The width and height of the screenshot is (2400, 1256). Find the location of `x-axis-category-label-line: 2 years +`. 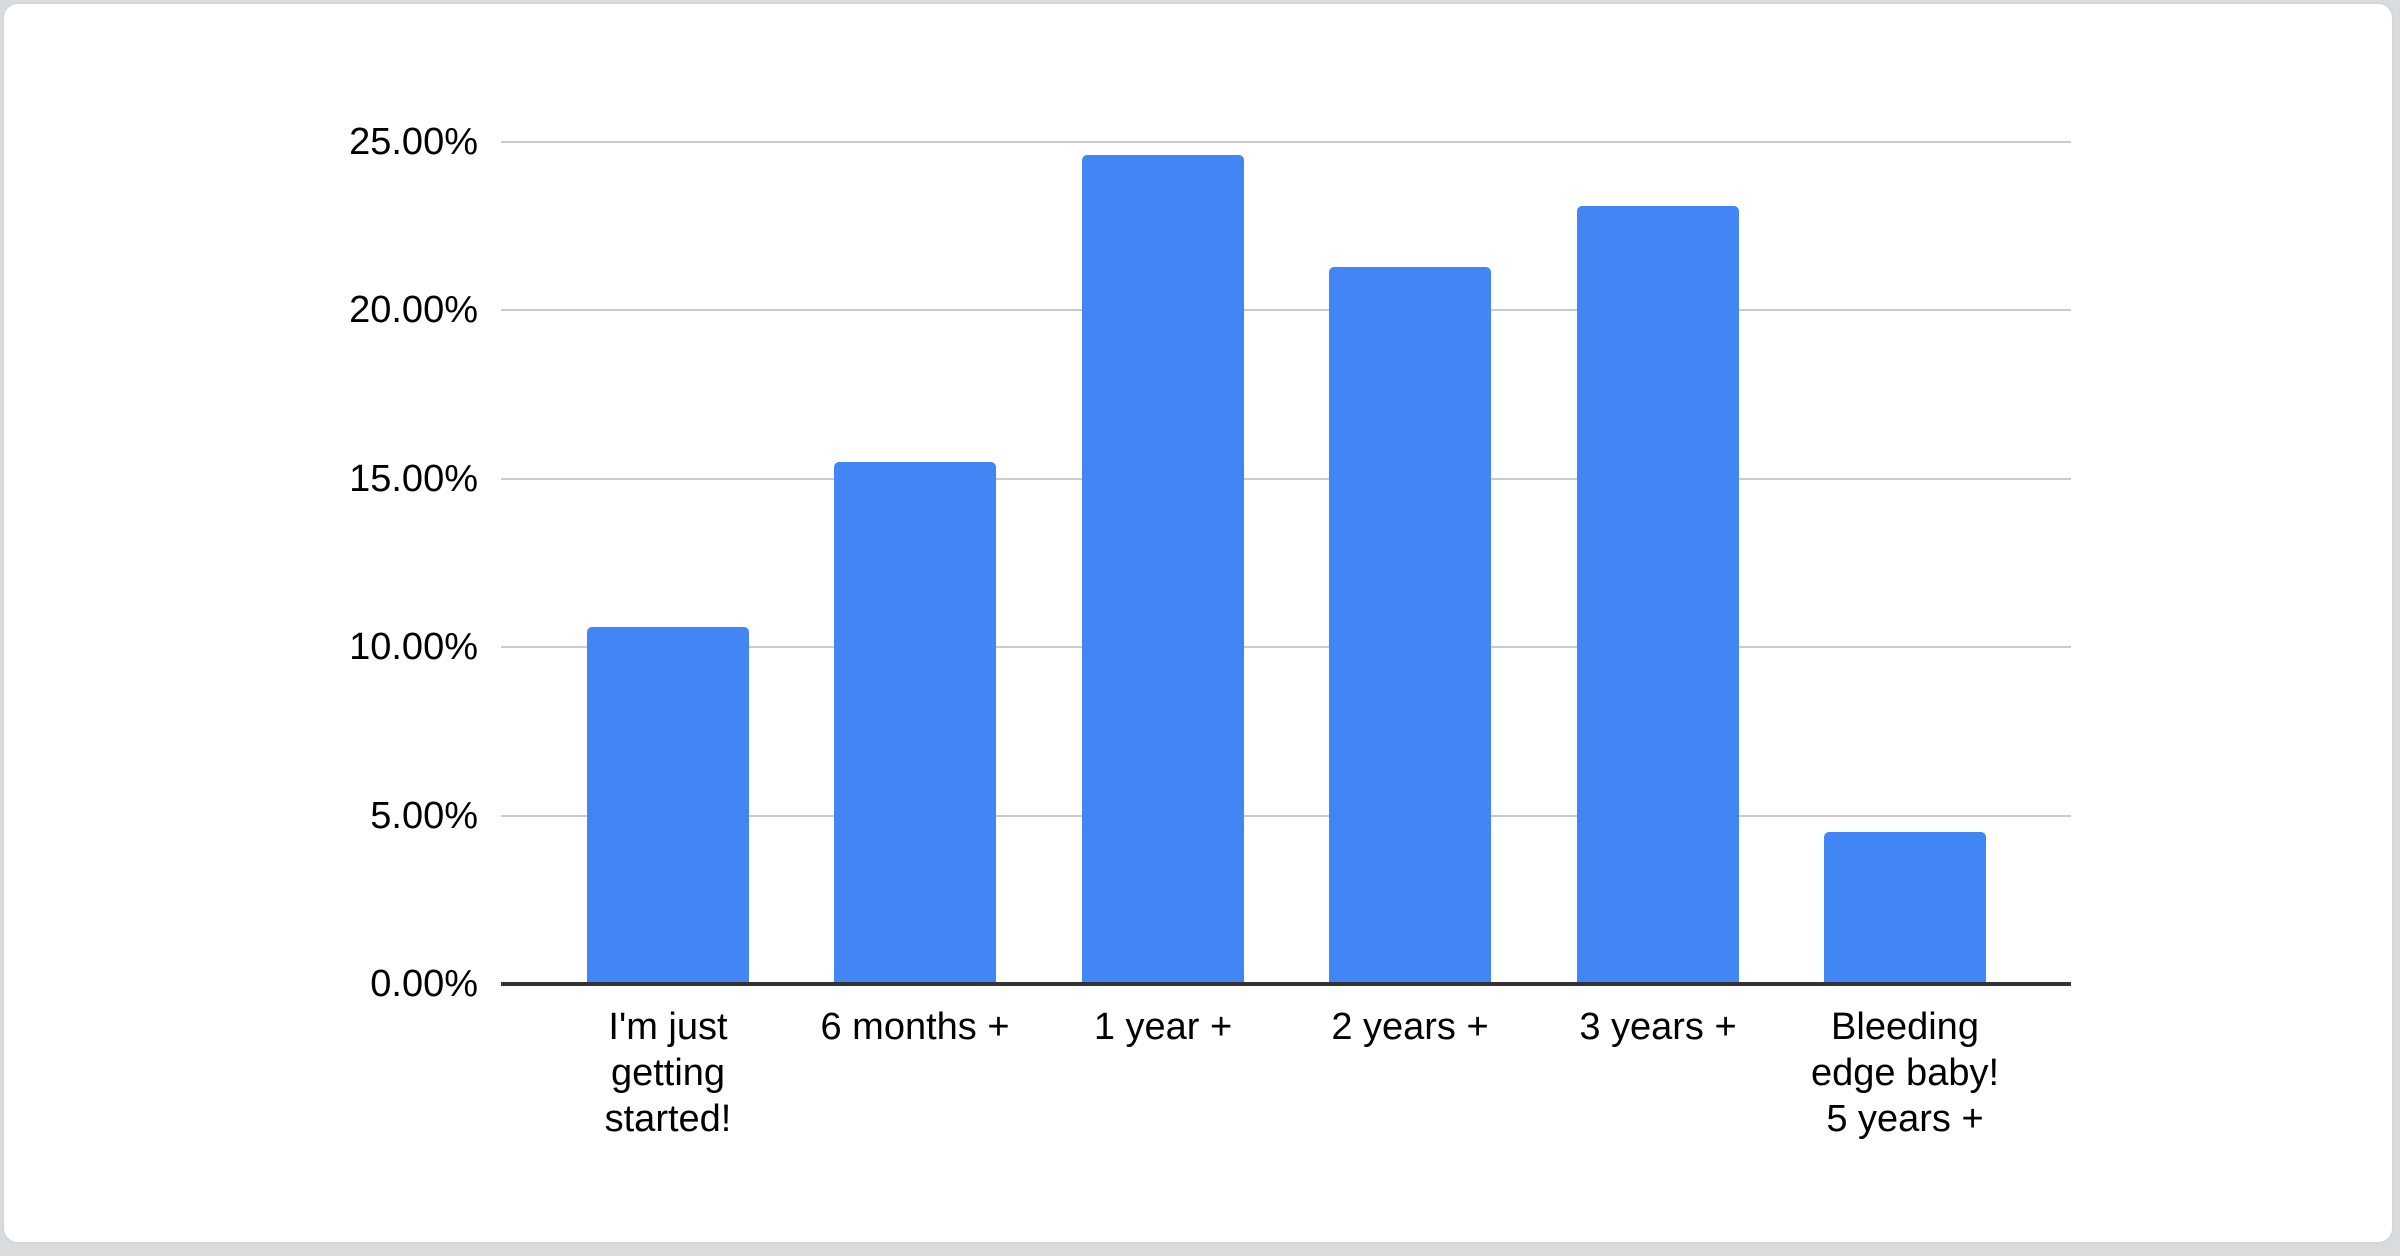

x-axis-category-label-line: 2 years + is located at coordinates (1410, 1027).